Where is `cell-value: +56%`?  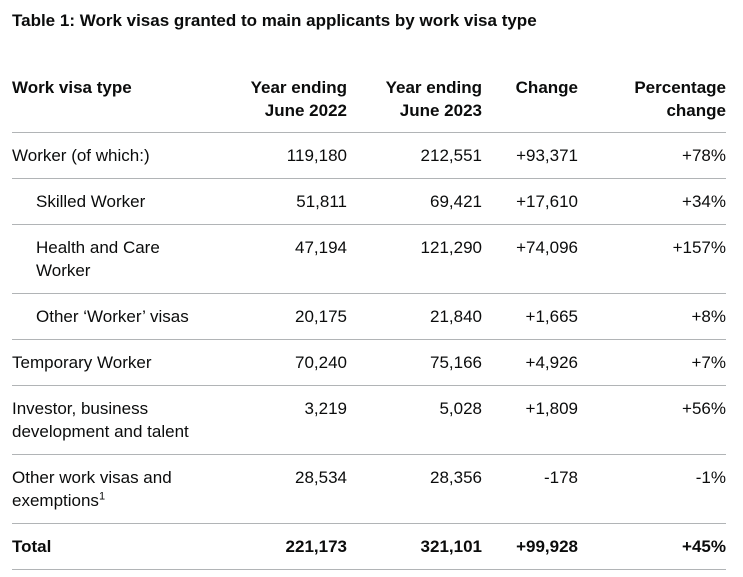 cell-value: +56% is located at coordinates (652, 420).